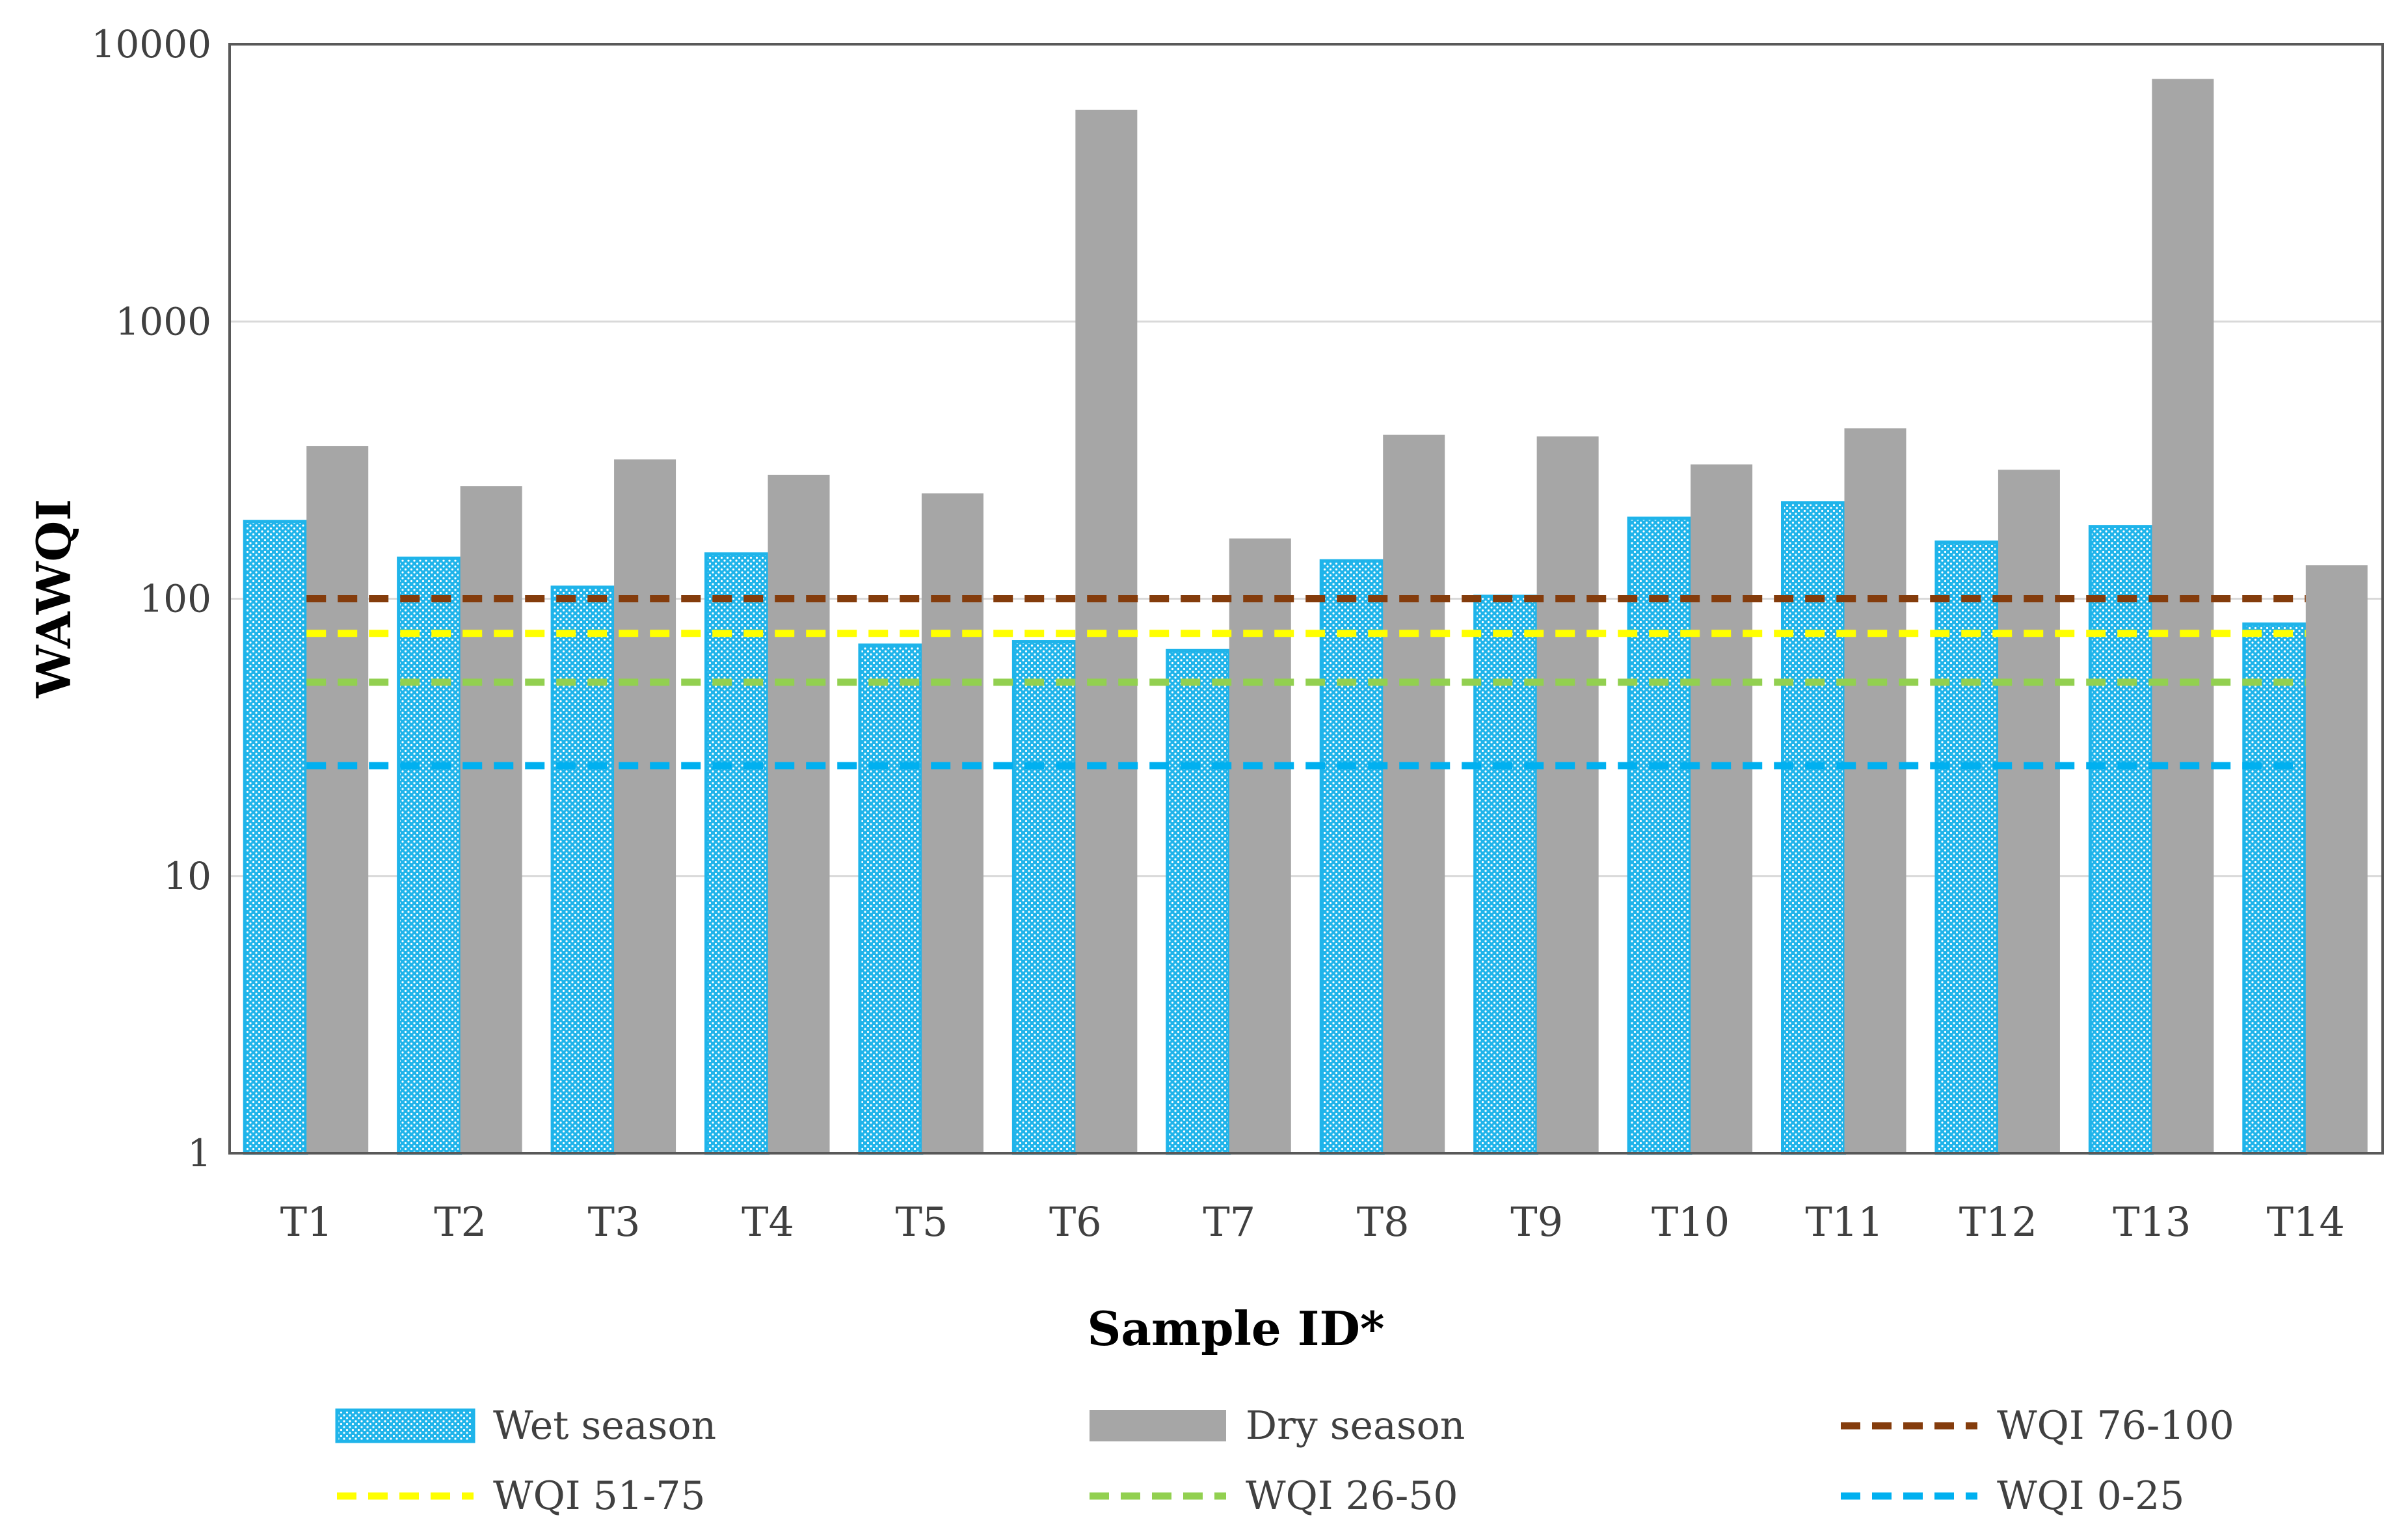 The height and width of the screenshot is (1537, 2408). What do you see at coordinates (1998, 1222) in the screenshot?
I see `x-tick-label: T12` at bounding box center [1998, 1222].